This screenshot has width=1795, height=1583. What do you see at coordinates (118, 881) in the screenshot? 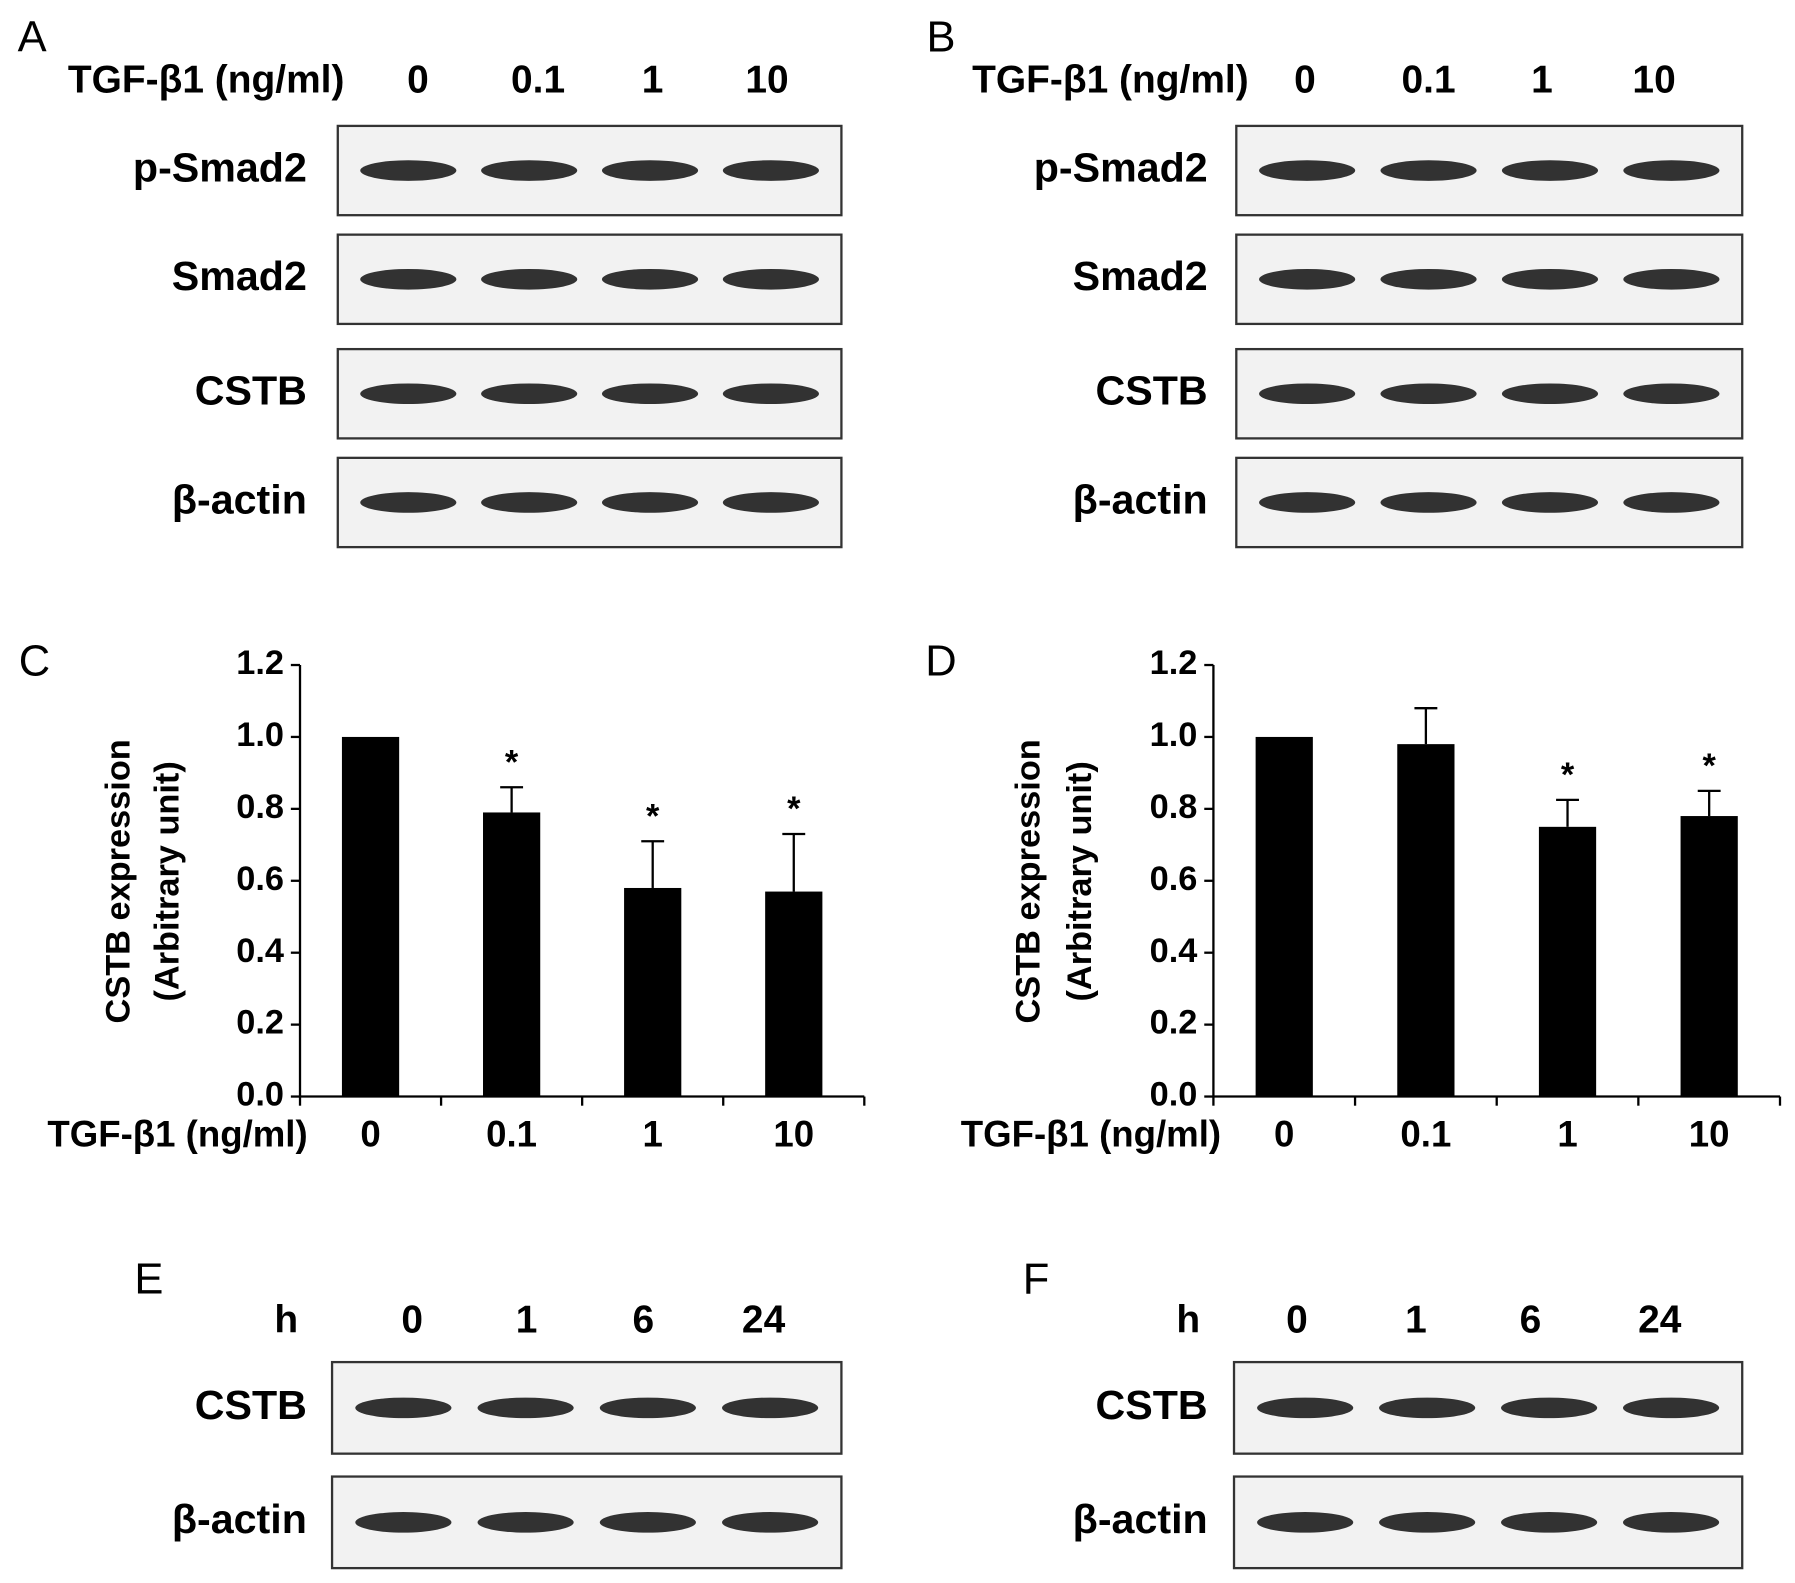
I see `y-axis-label: CSTB expression` at bounding box center [118, 881].